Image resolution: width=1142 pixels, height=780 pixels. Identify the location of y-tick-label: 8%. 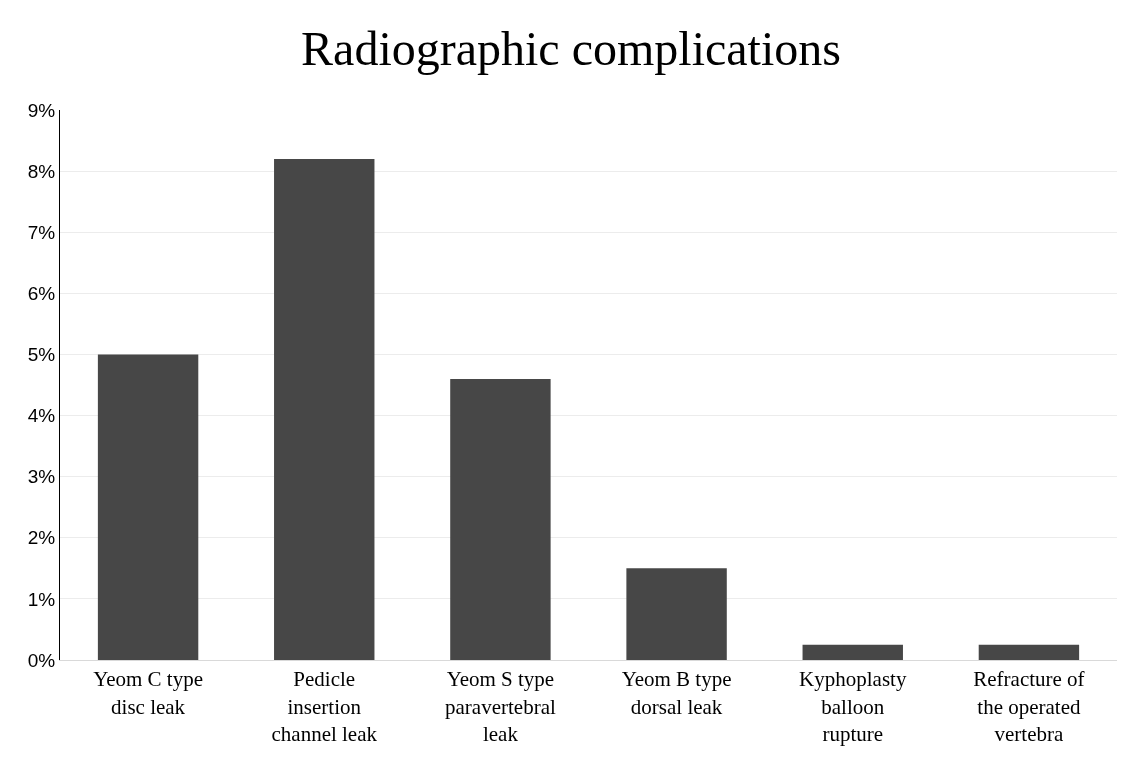
(41, 171).